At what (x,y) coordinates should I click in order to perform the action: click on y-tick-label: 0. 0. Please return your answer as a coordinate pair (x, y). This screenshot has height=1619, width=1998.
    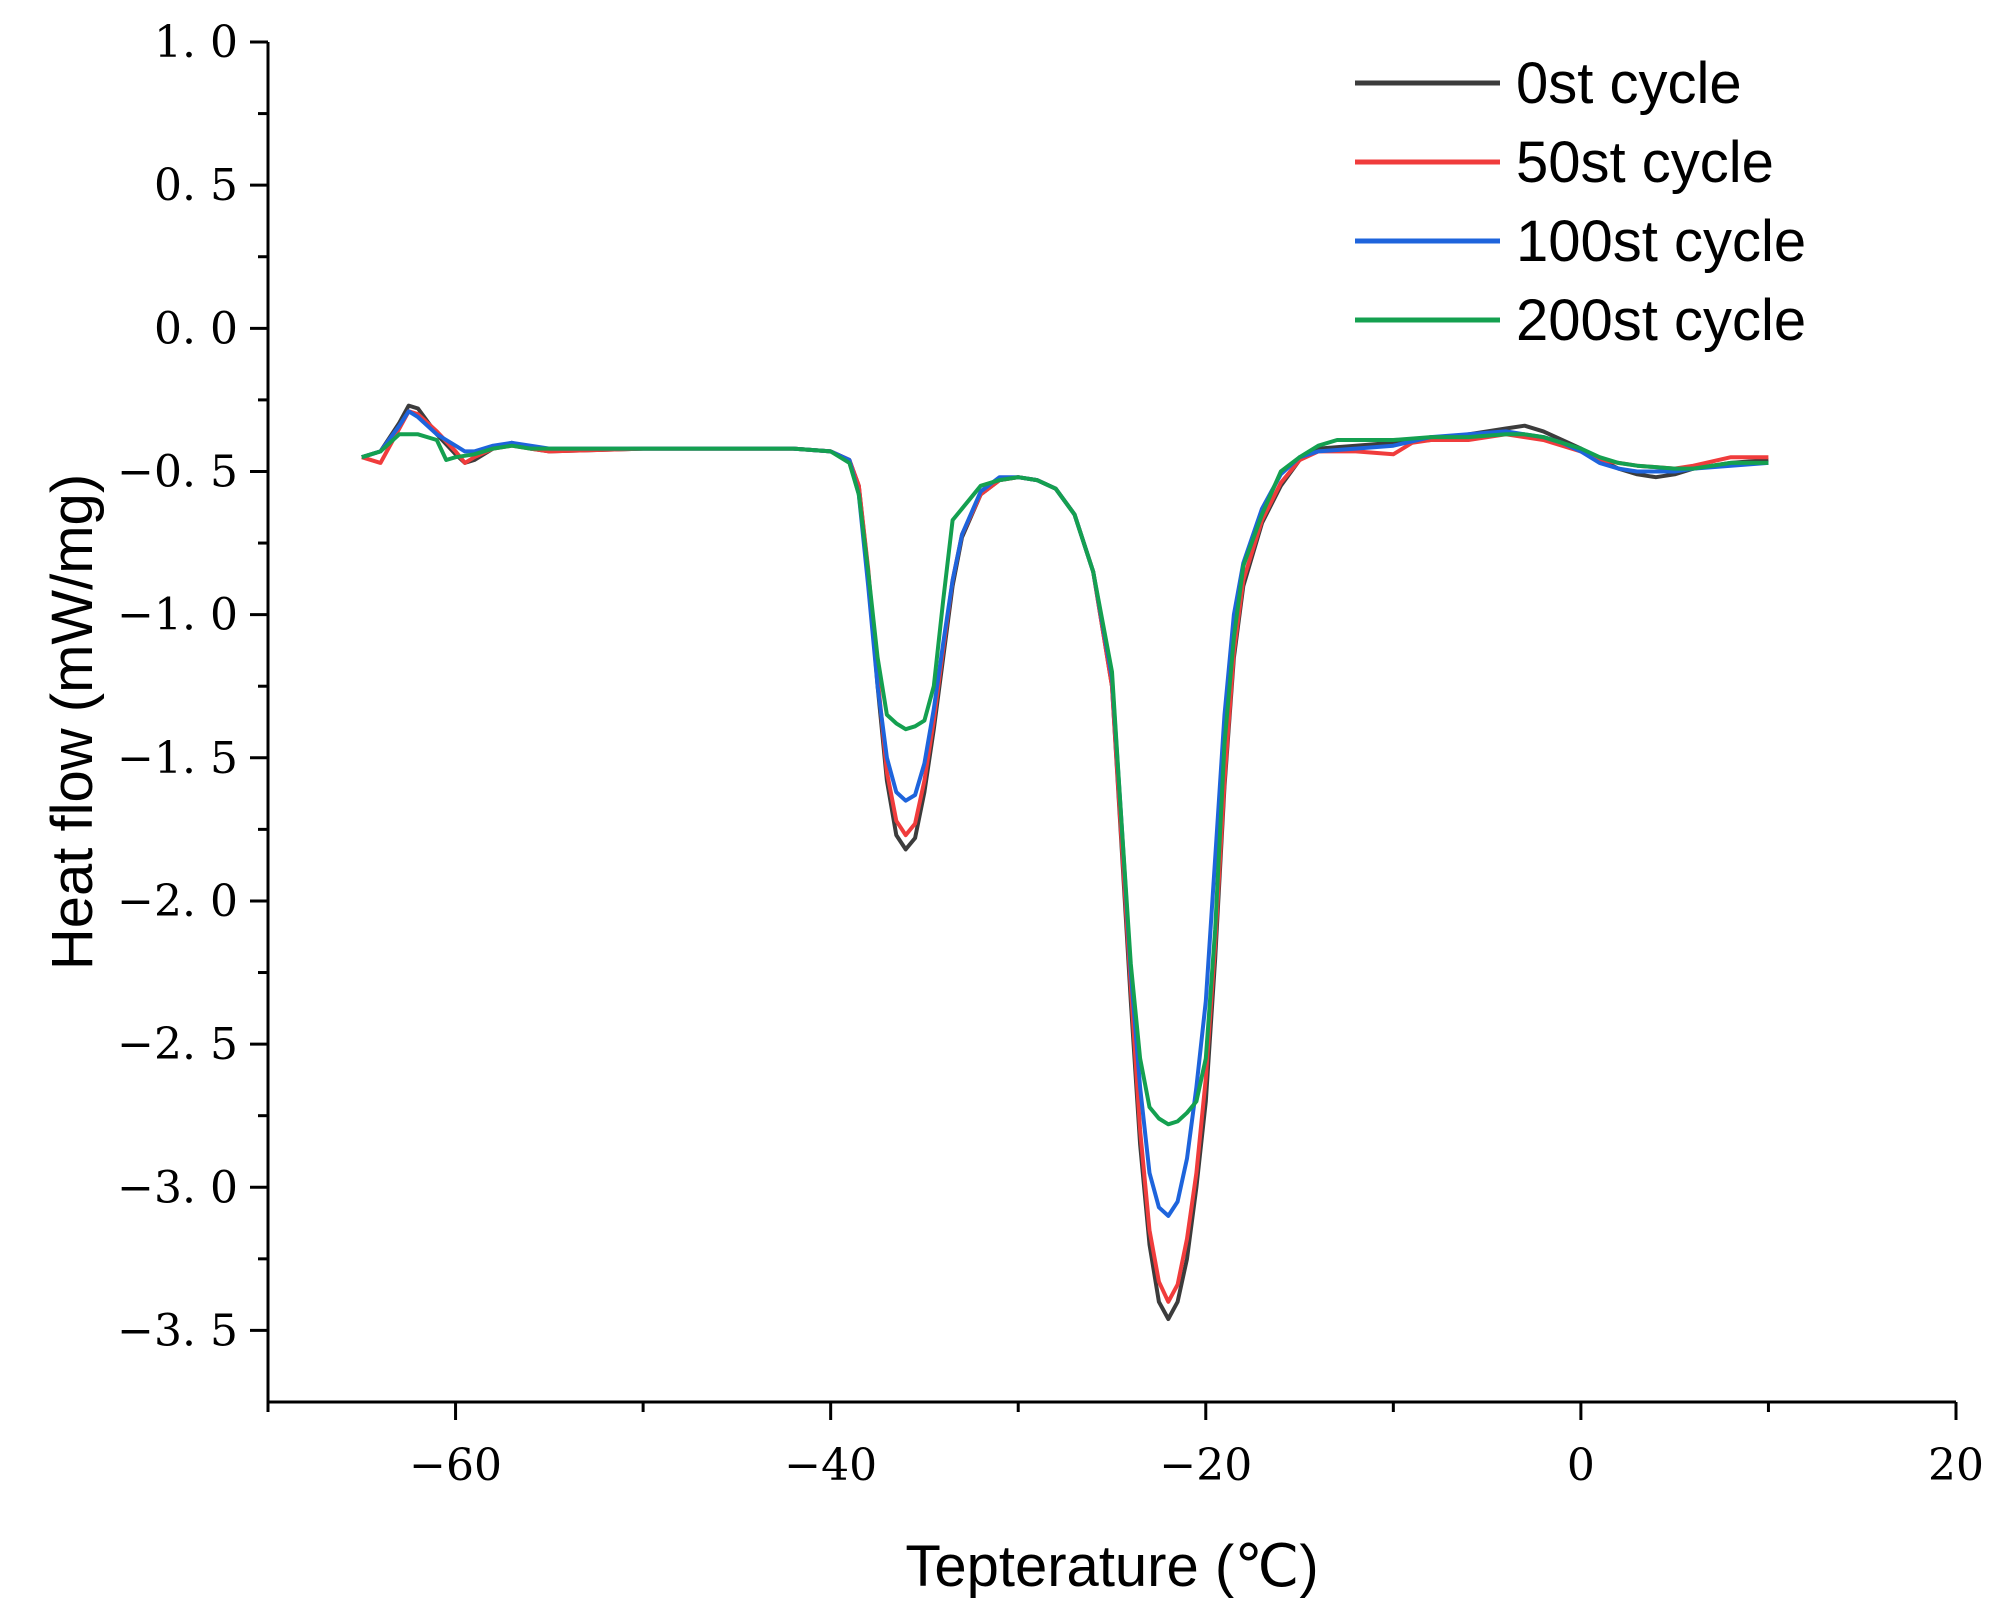
    Looking at the image, I should click on (196, 328).